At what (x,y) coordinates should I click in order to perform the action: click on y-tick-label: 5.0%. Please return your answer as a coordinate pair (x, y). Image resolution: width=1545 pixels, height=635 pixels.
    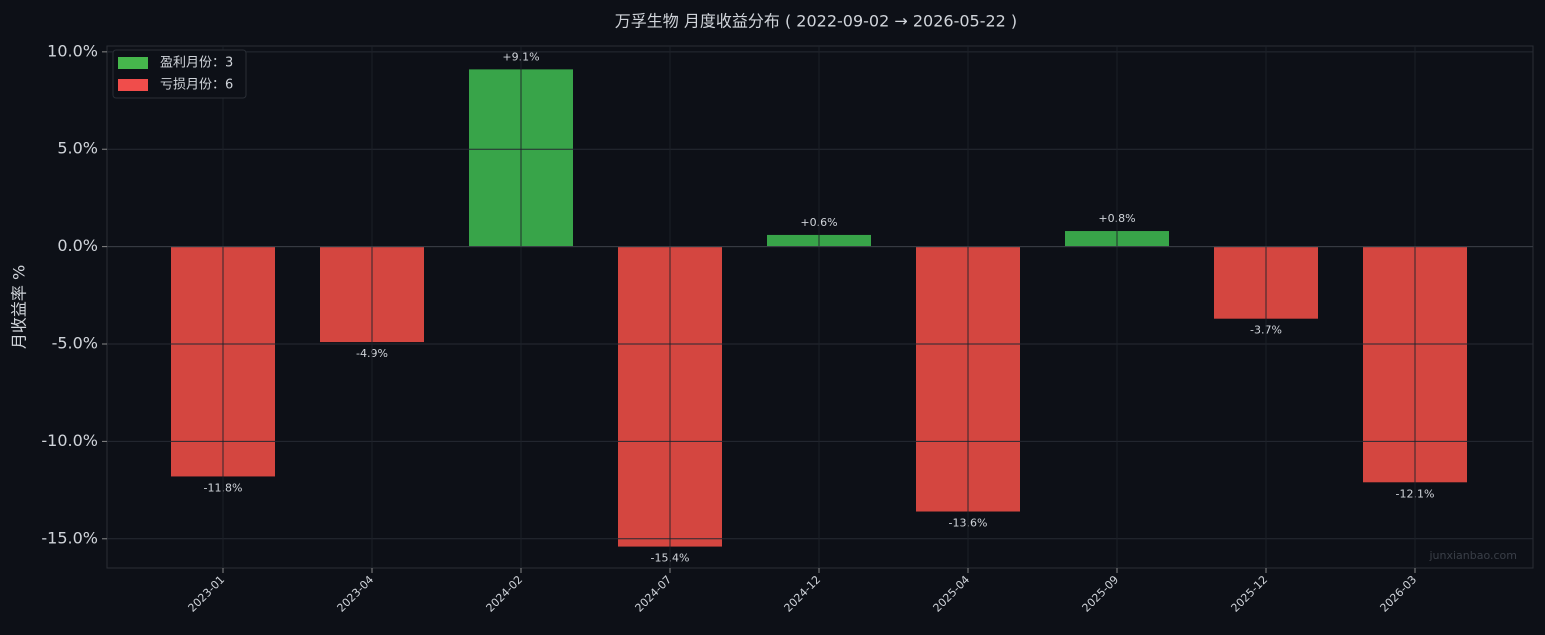
    Looking at the image, I should click on (77, 148).